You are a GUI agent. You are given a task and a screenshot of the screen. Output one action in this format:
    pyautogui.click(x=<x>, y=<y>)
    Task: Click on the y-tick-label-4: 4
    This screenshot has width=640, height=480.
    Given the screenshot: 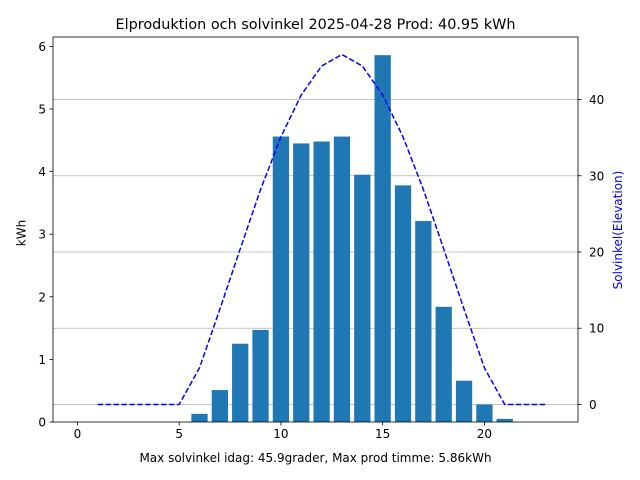 What is the action you would take?
    pyautogui.click(x=42, y=172)
    